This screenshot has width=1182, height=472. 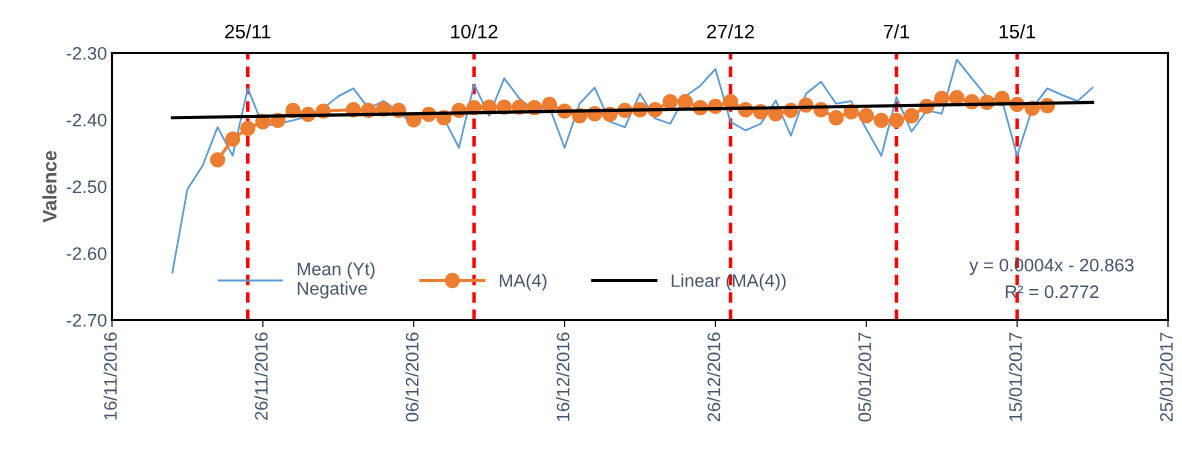 What do you see at coordinates (1166, 377) in the screenshot?
I see `x-tick-label: 25/01/2017` at bounding box center [1166, 377].